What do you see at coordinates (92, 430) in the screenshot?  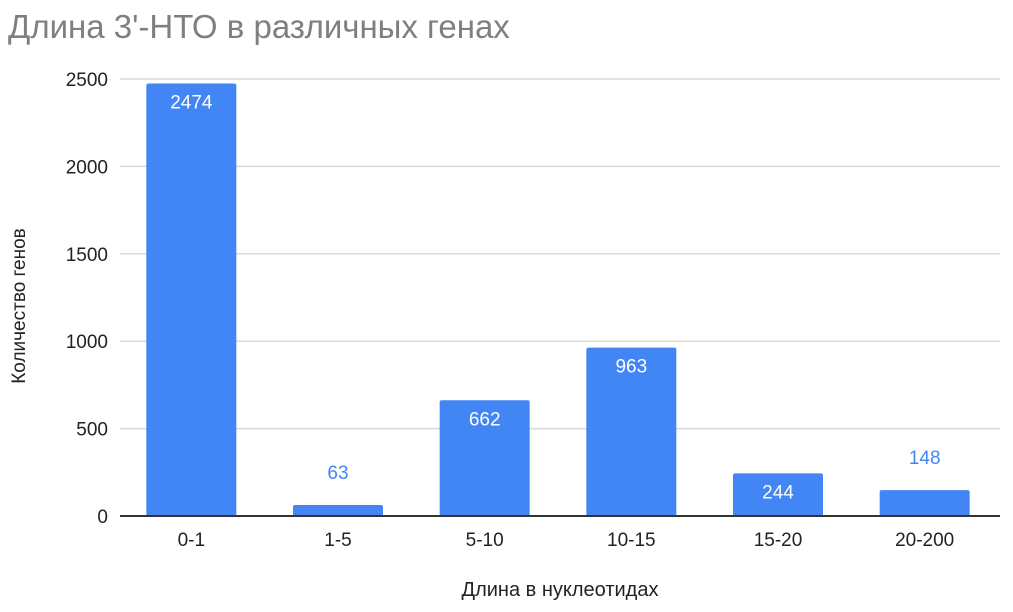 I see `y-tick-label: 500` at bounding box center [92, 430].